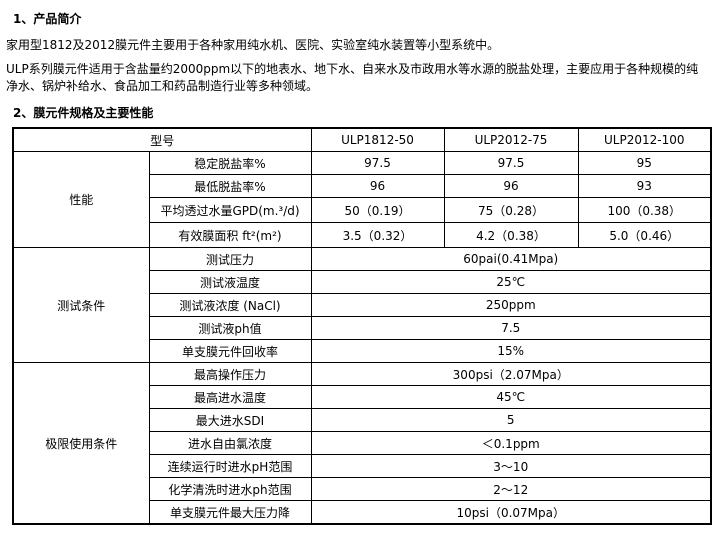 This screenshot has width=722, height=551. Describe the element at coordinates (230, 163) in the screenshot. I see `row-label: 稳定脱盐率%` at that location.